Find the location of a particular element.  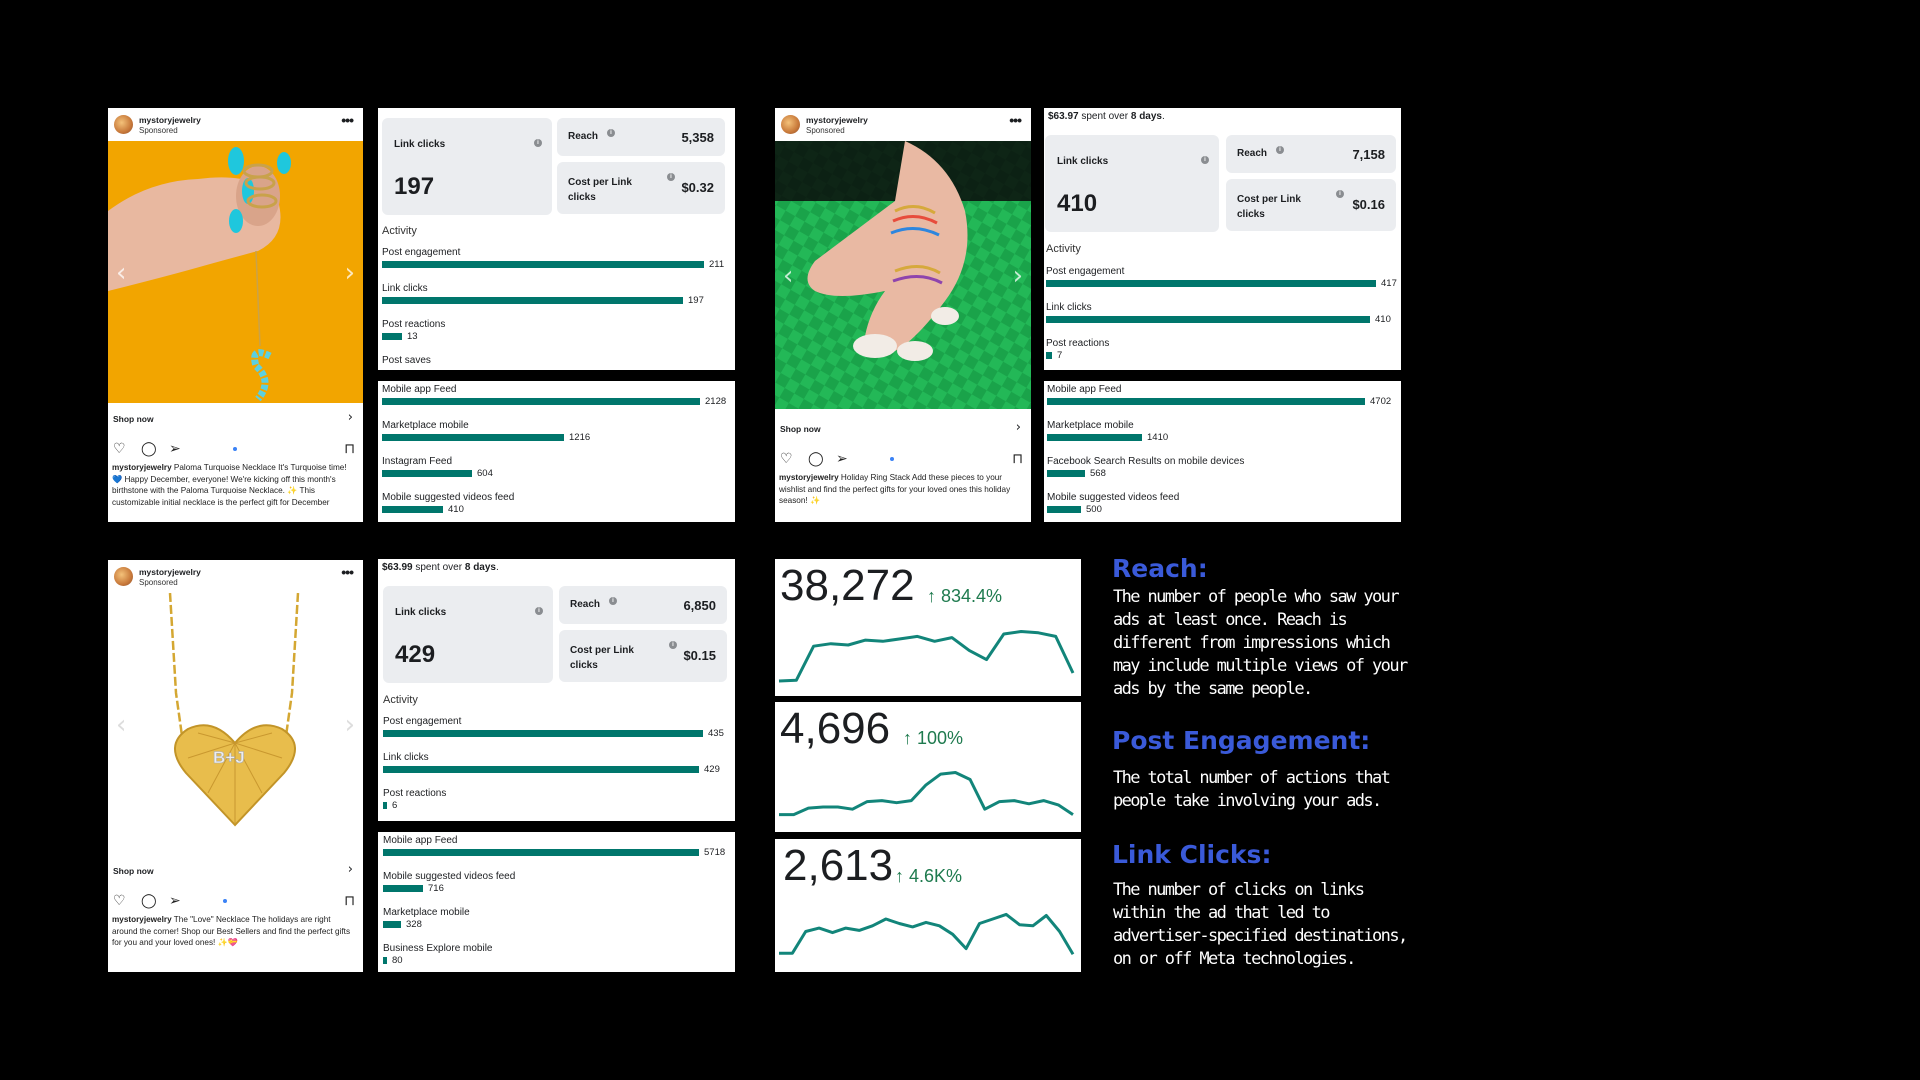

caption-product: The "Love" Necklace is located at coordinates (211, 919).